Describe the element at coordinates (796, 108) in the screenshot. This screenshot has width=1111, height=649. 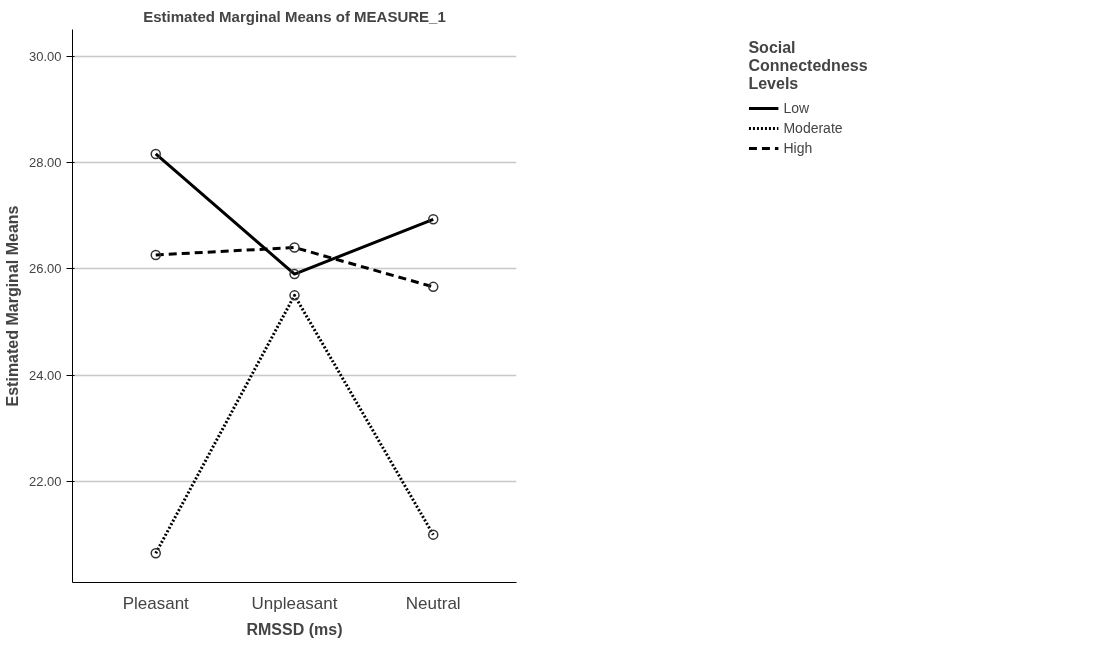
I see `legend-label: Low` at that location.